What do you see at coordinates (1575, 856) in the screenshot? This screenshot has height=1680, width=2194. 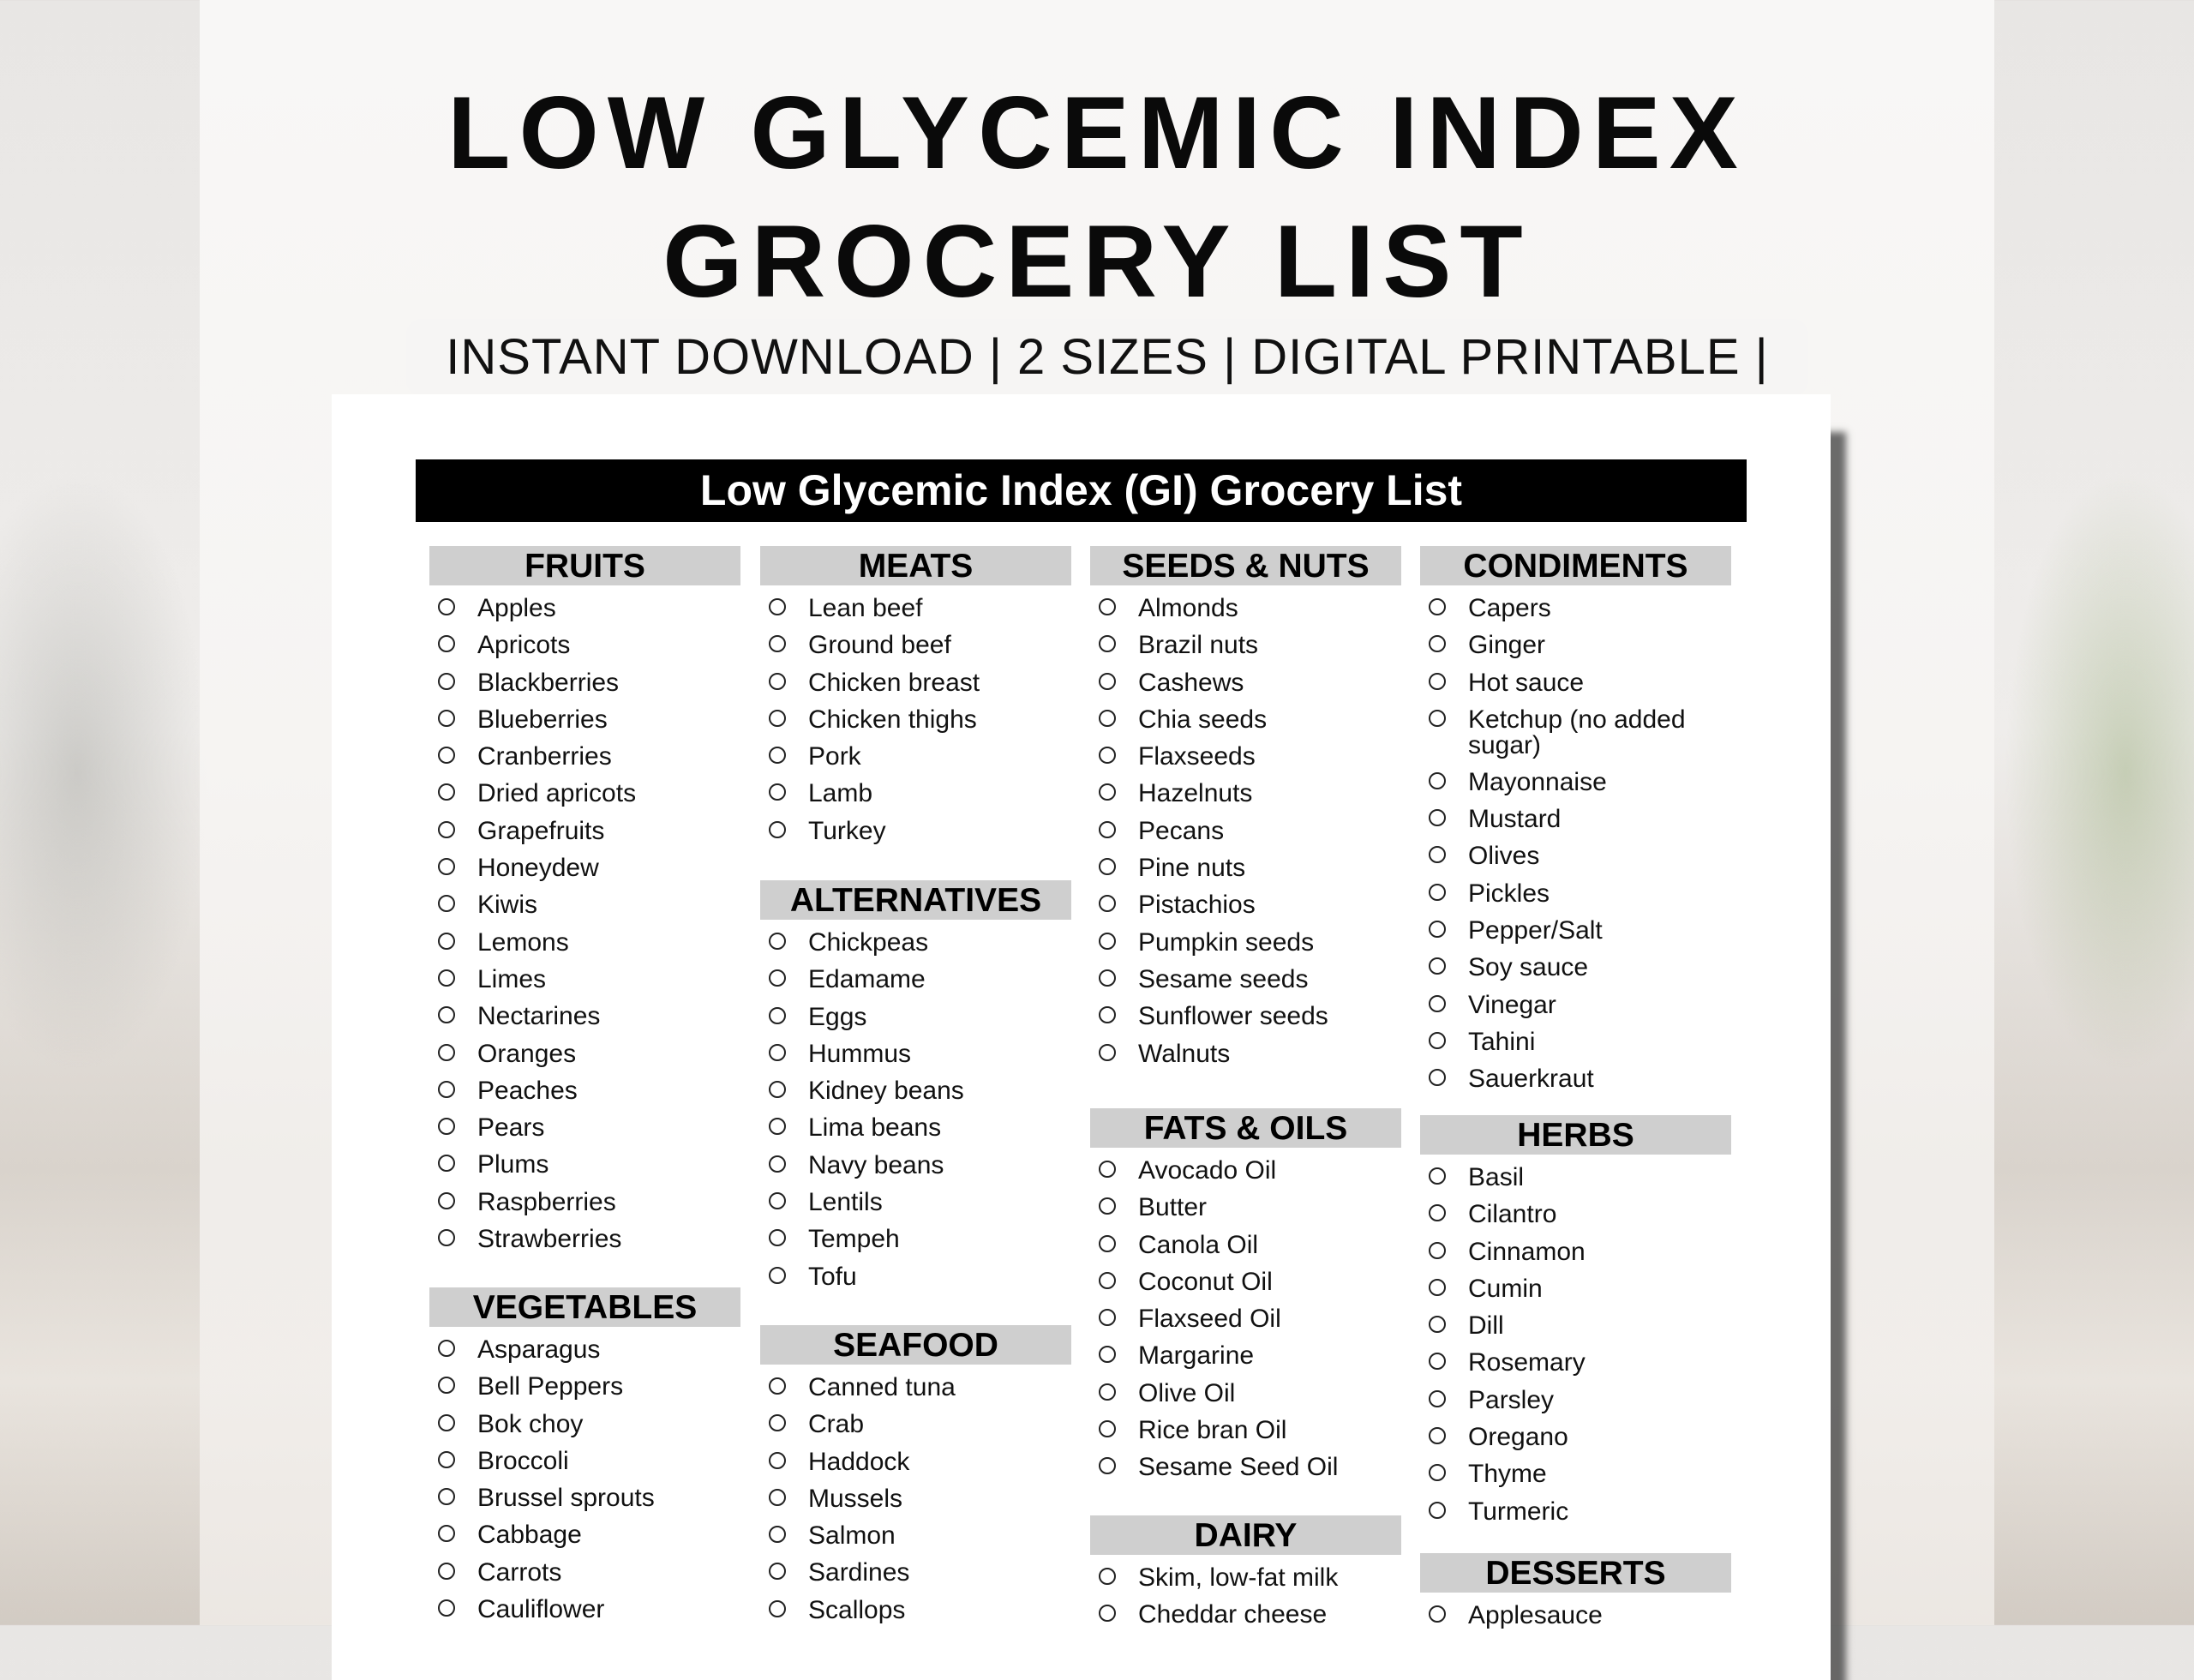 I see `list-item: Olives` at bounding box center [1575, 856].